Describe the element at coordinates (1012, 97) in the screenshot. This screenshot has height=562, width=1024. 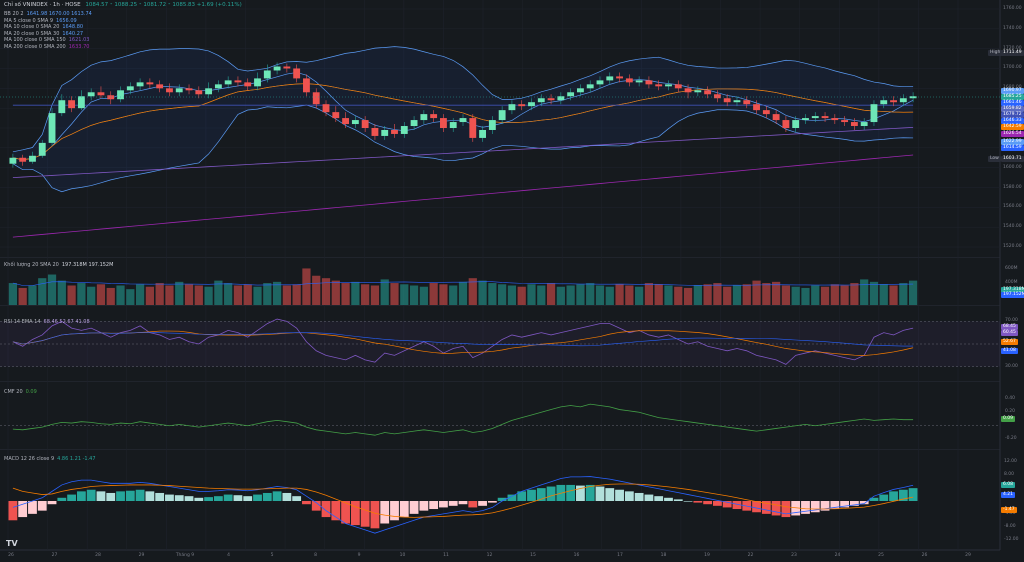
I see `price-tag: 1685.25` at that location.